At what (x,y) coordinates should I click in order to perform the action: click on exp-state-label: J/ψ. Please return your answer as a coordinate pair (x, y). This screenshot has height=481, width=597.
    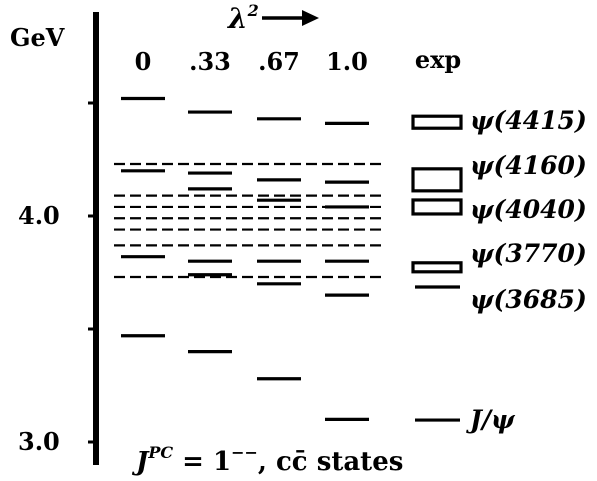
    Looking at the image, I should click on (491, 419).